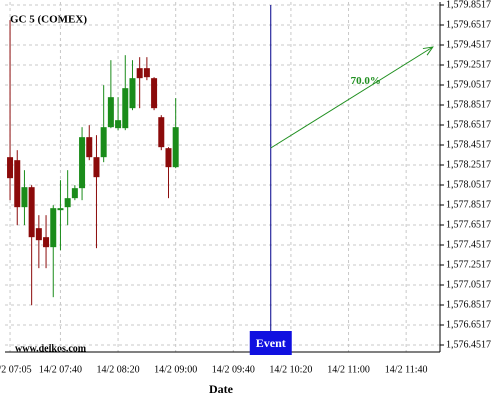 The image size is (500, 400). Describe the element at coordinates (468, 124) in the screenshot. I see `y-tick-label: 1,578.6517` at that location.